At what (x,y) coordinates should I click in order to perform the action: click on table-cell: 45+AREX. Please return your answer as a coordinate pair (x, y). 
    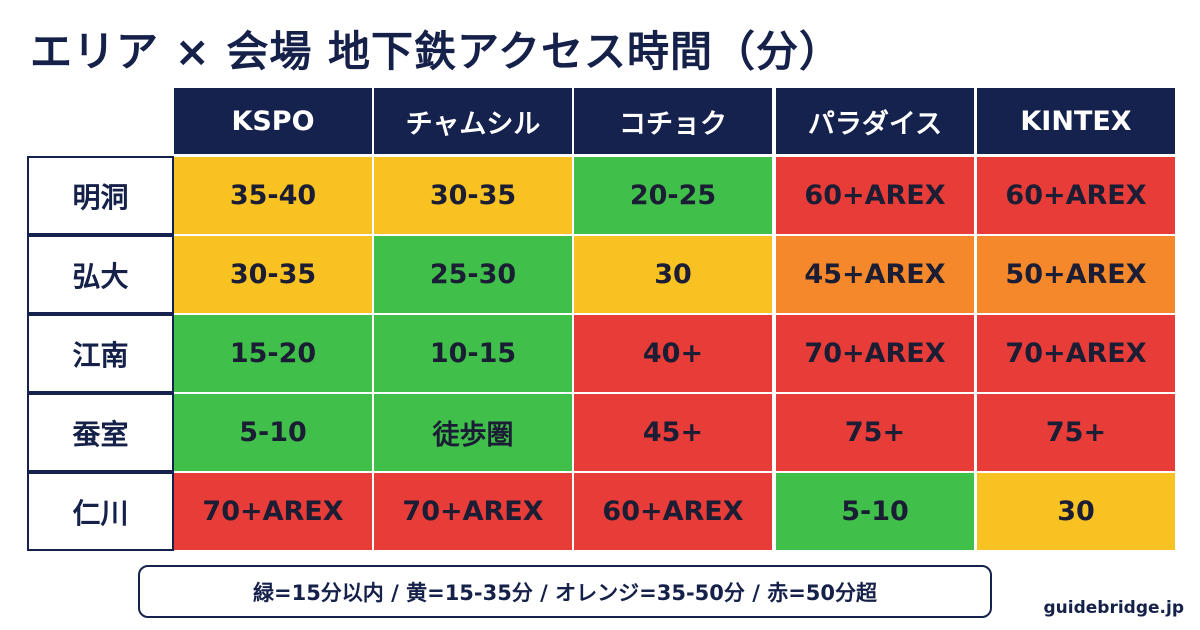
    Looking at the image, I should click on (875, 274).